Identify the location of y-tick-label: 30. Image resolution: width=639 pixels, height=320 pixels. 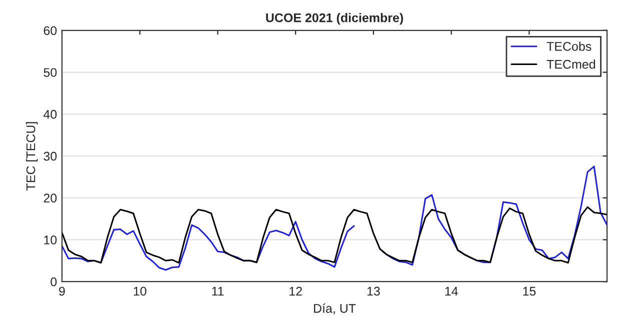
(50, 156).